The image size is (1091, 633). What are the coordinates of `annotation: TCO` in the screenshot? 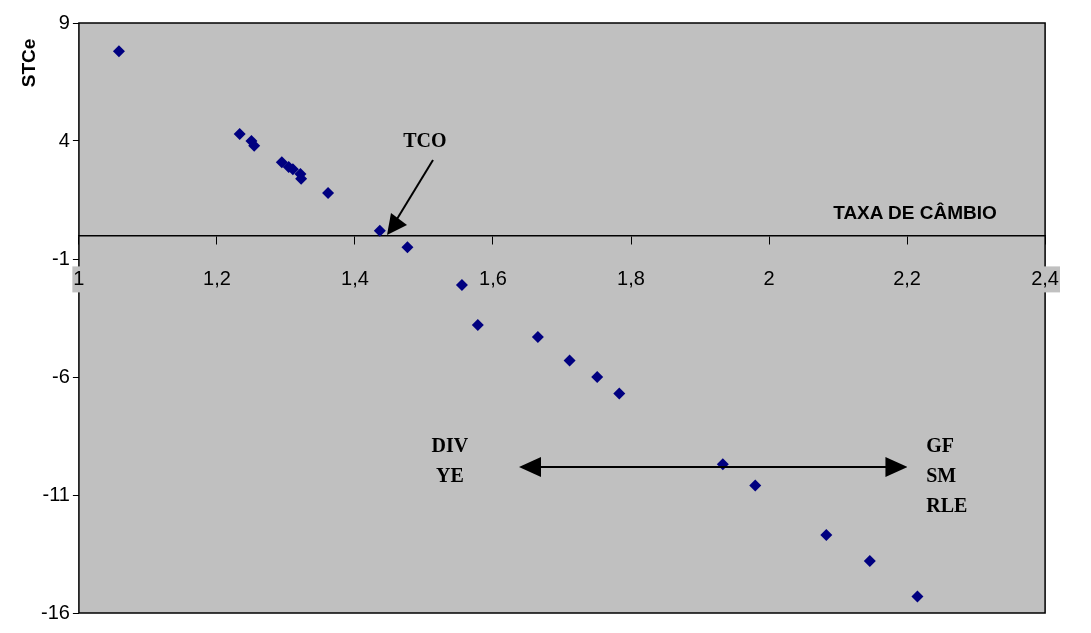 It's located at (425, 141).